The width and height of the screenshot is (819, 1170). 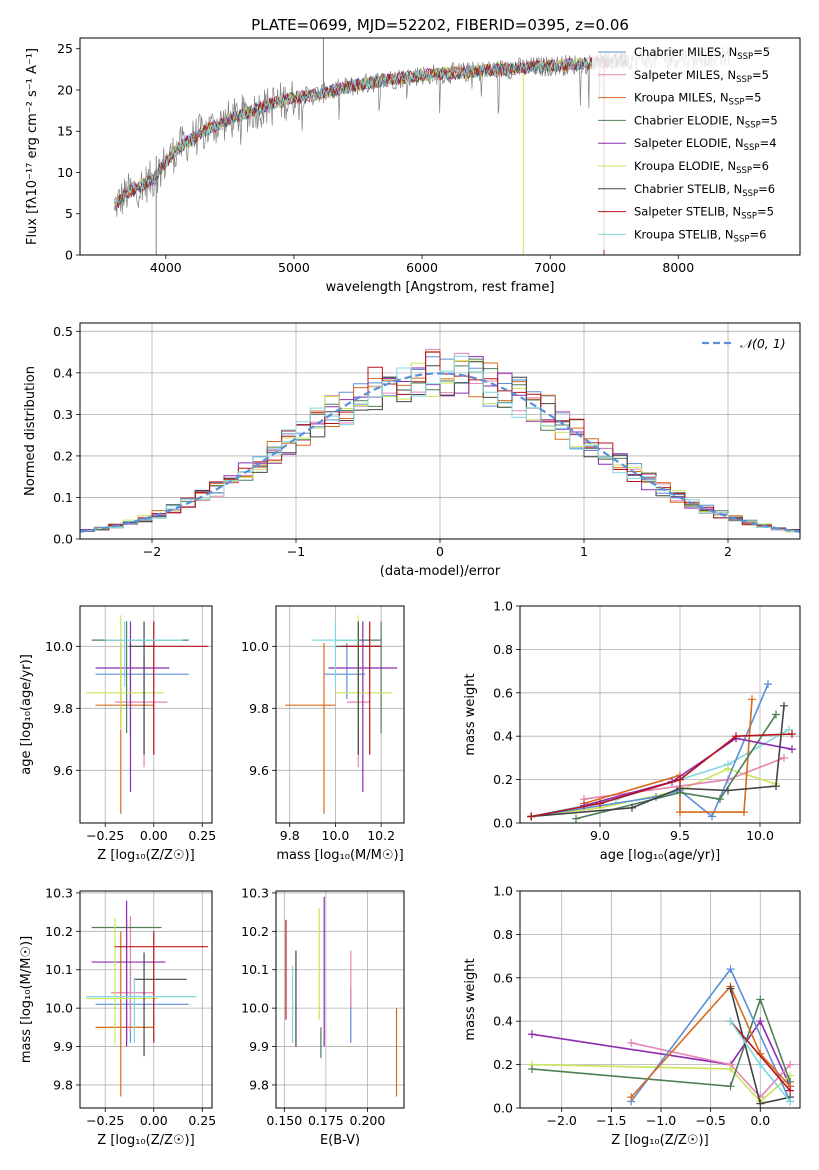 What do you see at coordinates (711, 1070) in the screenshot?
I see `weight-line-salpeter_miles` at bounding box center [711, 1070].